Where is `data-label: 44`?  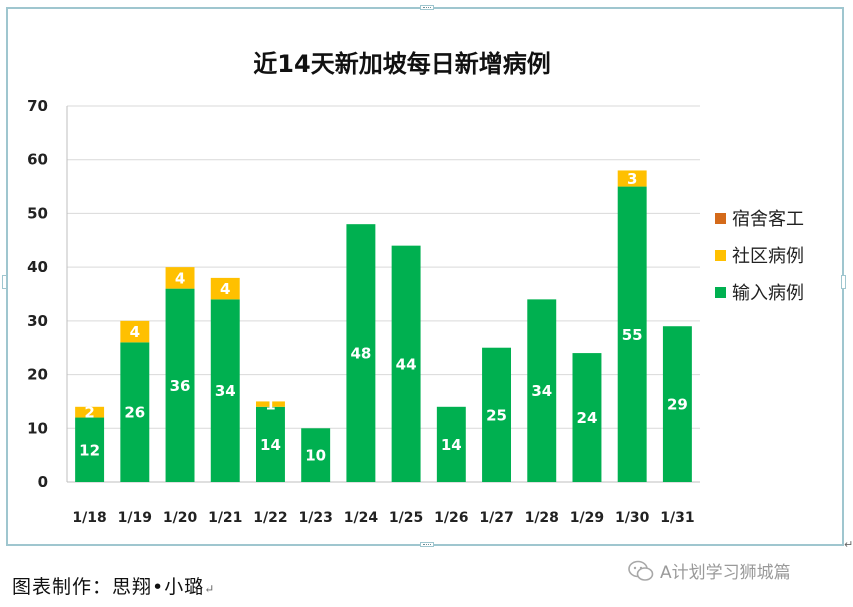
data-label: 44 is located at coordinates (406, 364).